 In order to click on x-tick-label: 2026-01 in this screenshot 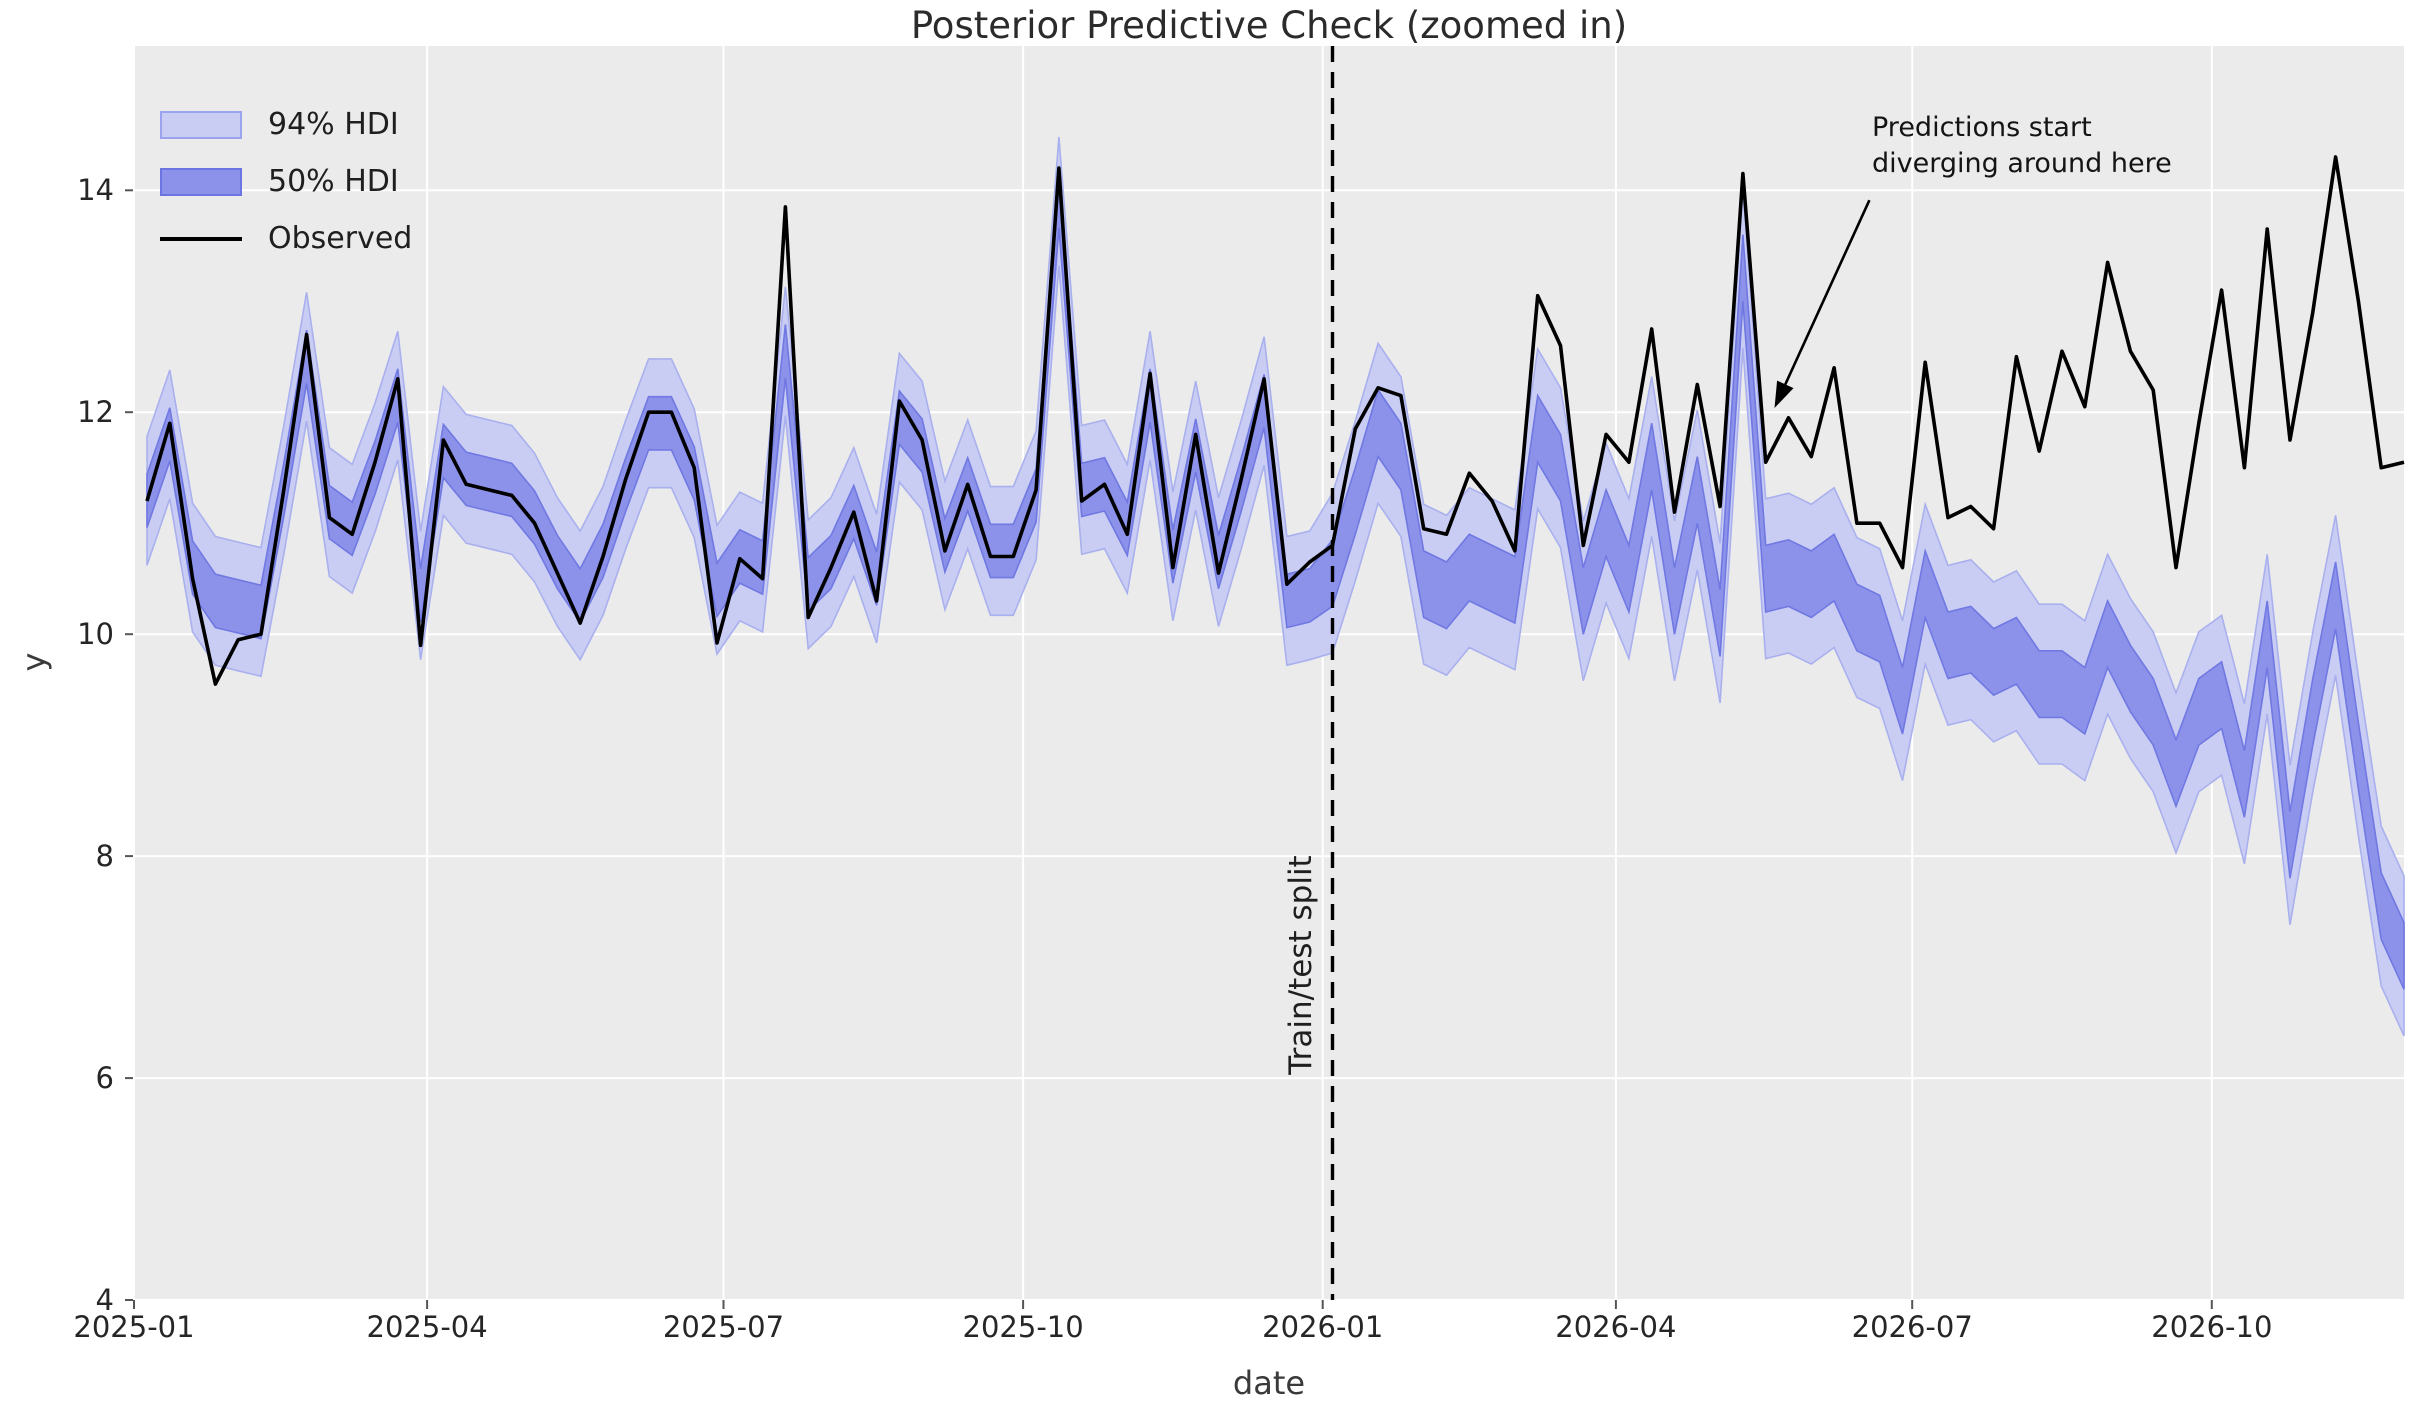, I will do `click(1323, 1327)`.